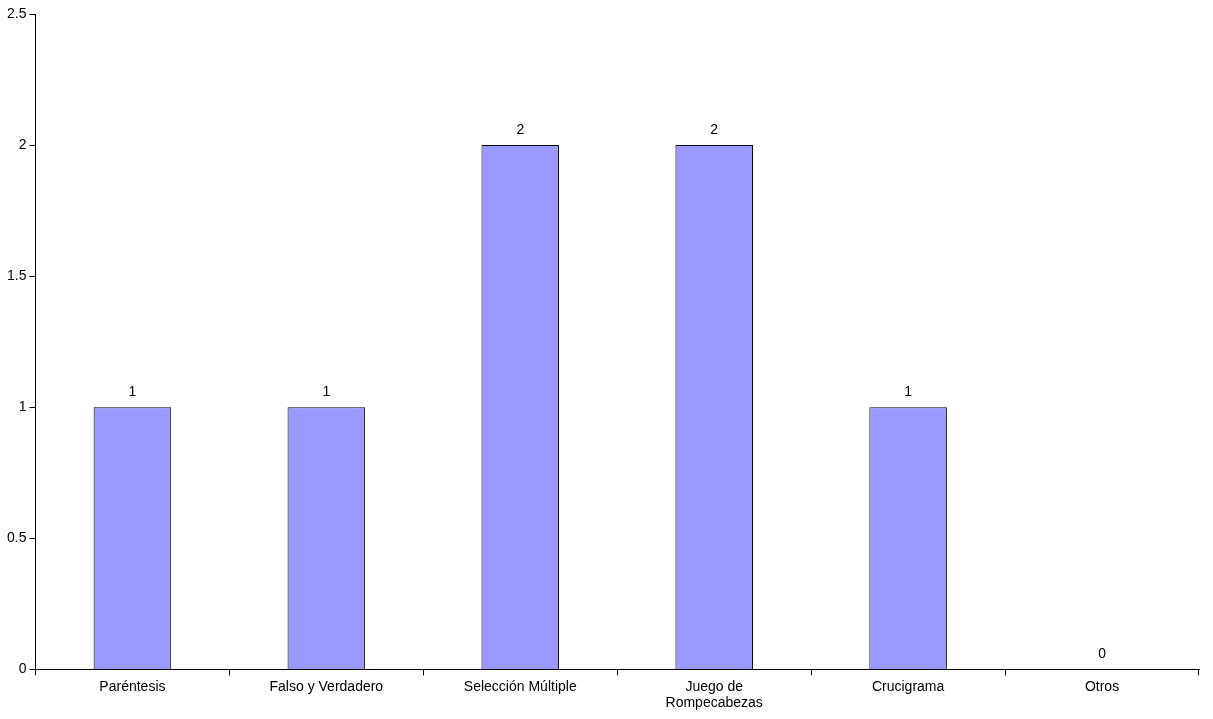 The width and height of the screenshot is (1213, 719). Describe the element at coordinates (16, 275) in the screenshot. I see `y-tick-label: 1.5` at that location.